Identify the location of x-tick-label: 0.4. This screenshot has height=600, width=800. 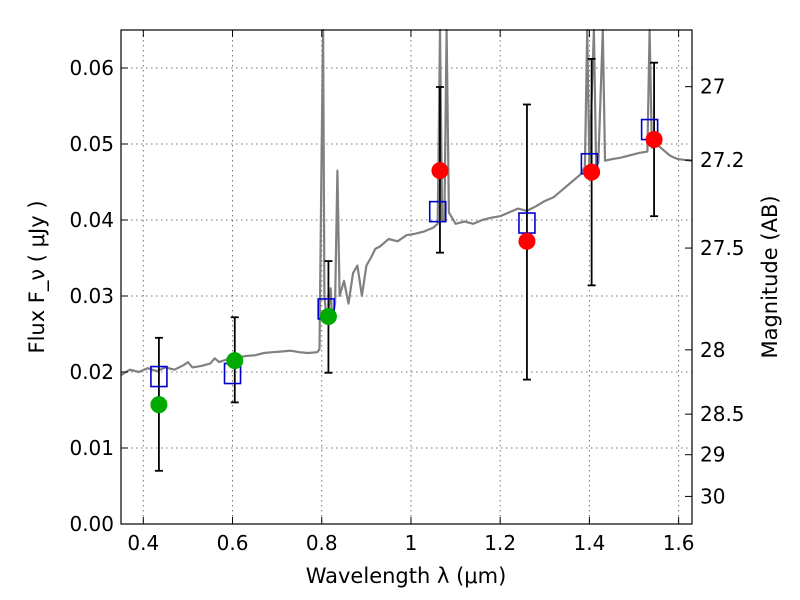
(143, 543).